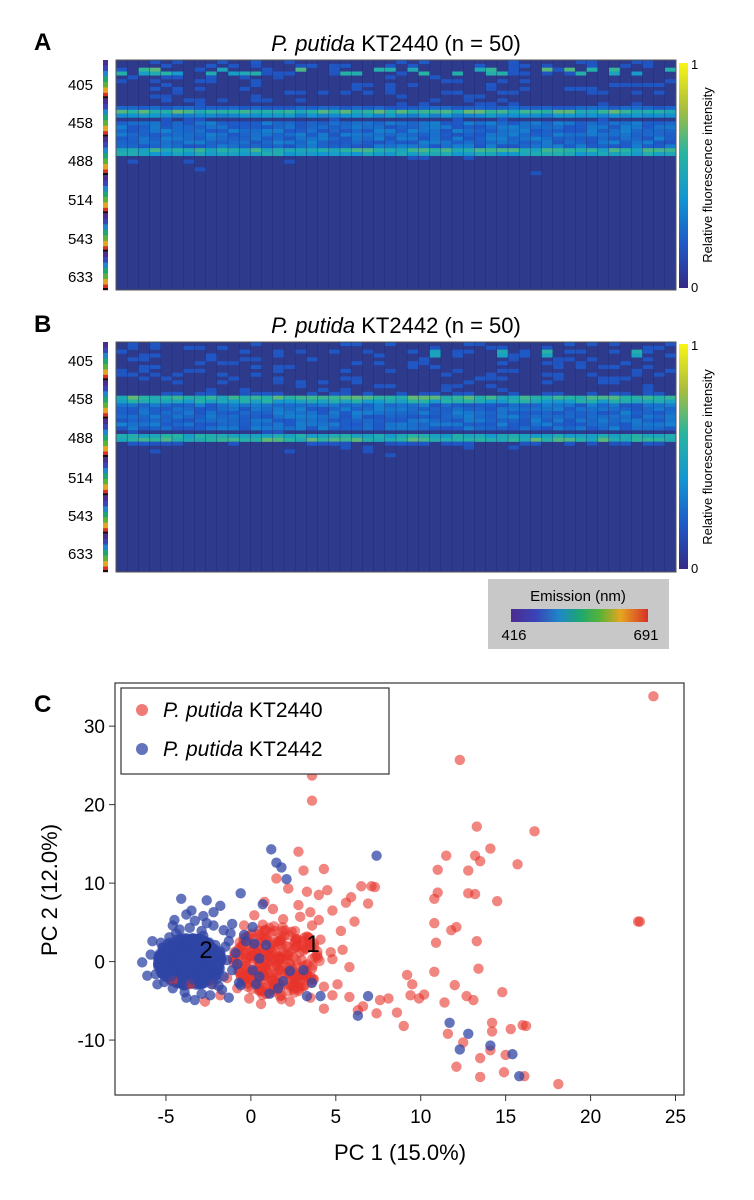  What do you see at coordinates (142, 749) in the screenshot?
I see `legend-marker-kt2442` at bounding box center [142, 749].